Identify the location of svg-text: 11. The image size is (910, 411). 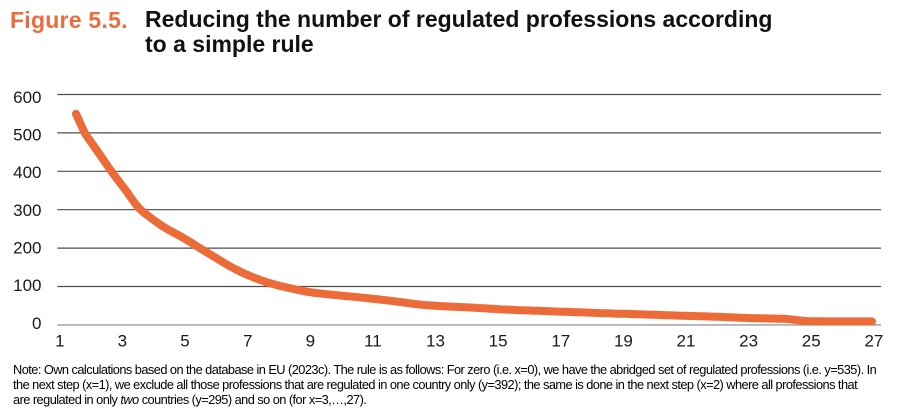
(373, 341).